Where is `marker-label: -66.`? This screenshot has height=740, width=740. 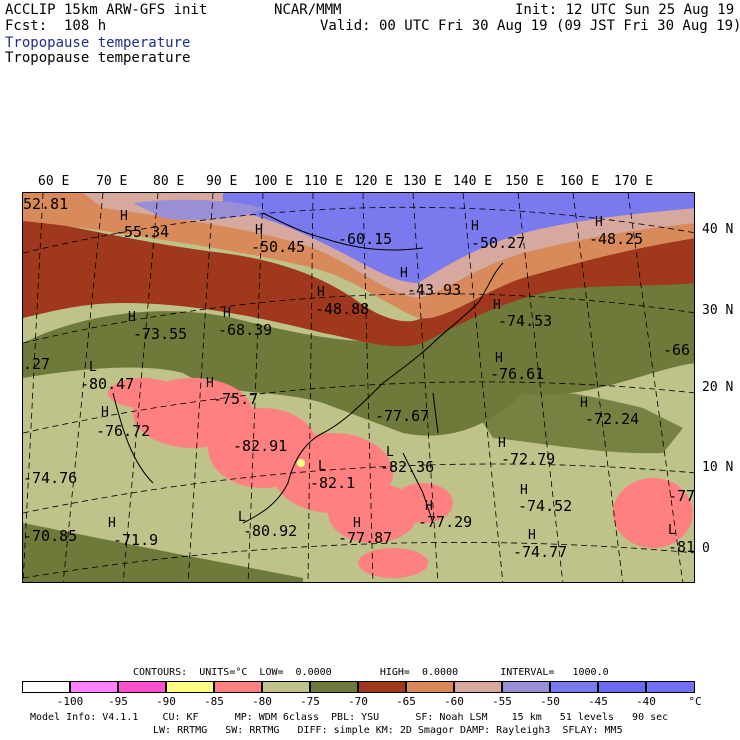
marker-label: -66. is located at coordinates (678, 350).